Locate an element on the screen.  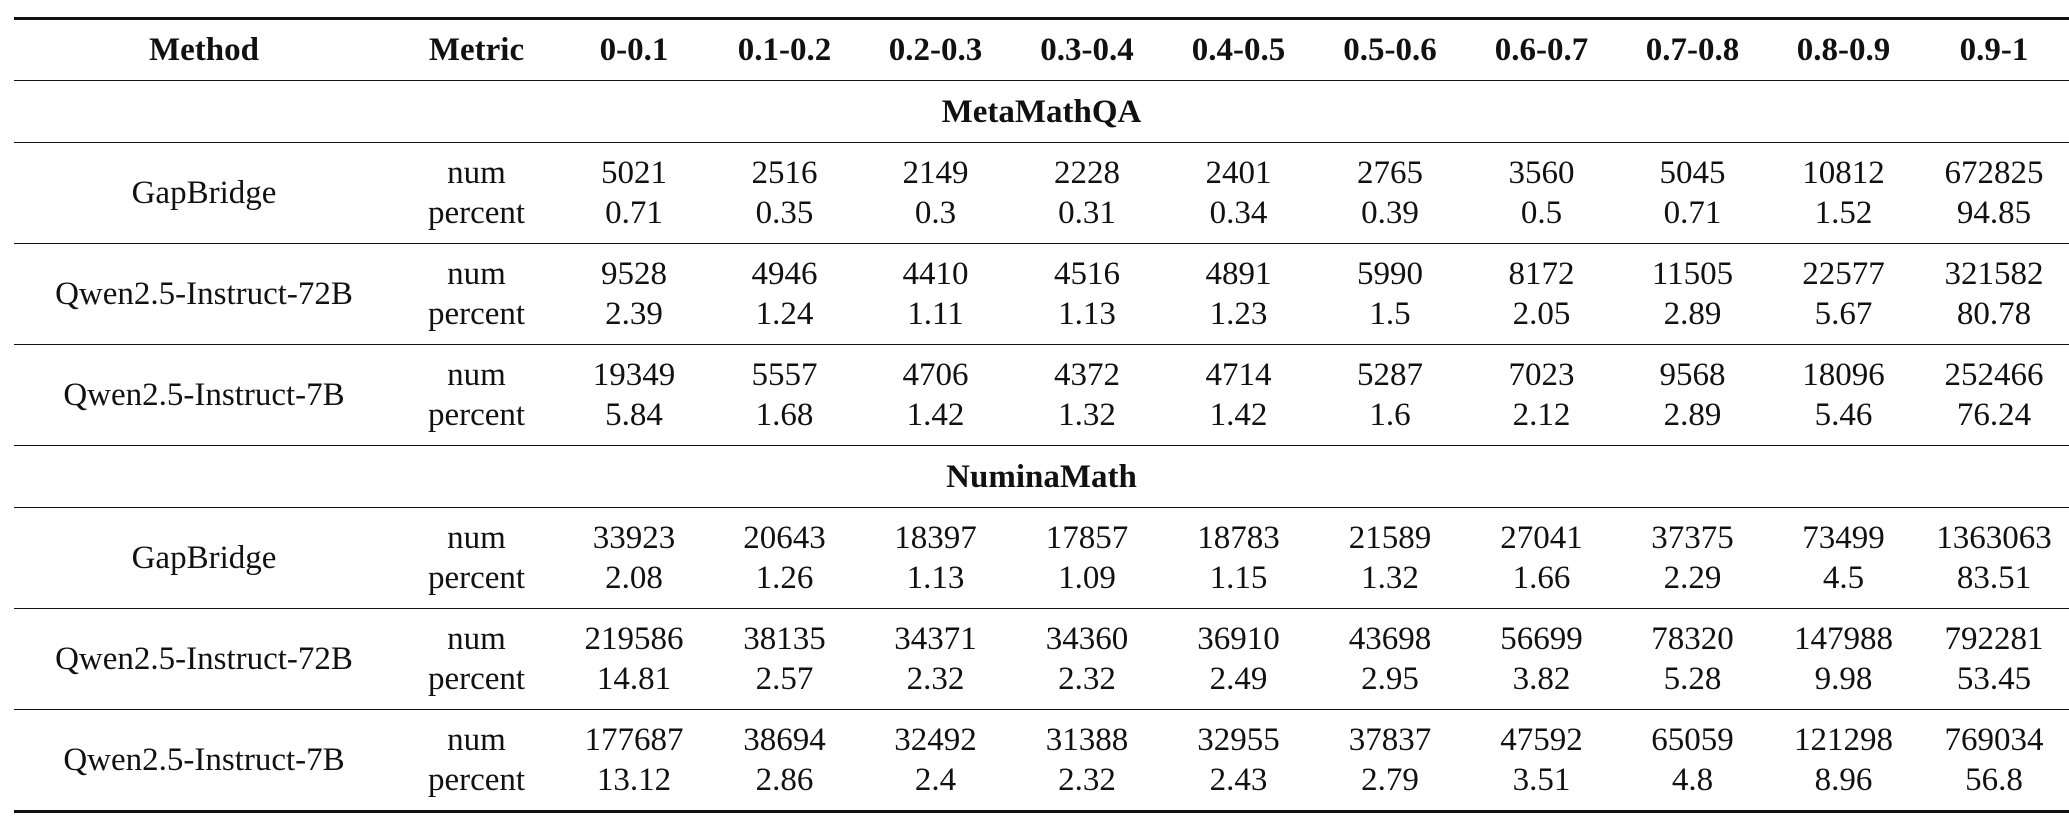
value-cell: 5287 1.6 is located at coordinates (1390, 395).